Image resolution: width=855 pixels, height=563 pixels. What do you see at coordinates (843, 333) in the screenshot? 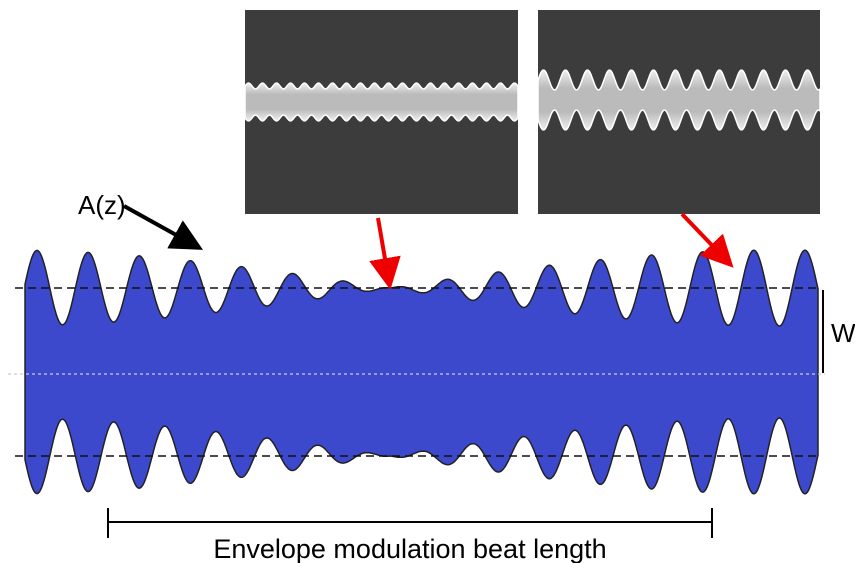
I see `width-label: W` at bounding box center [843, 333].